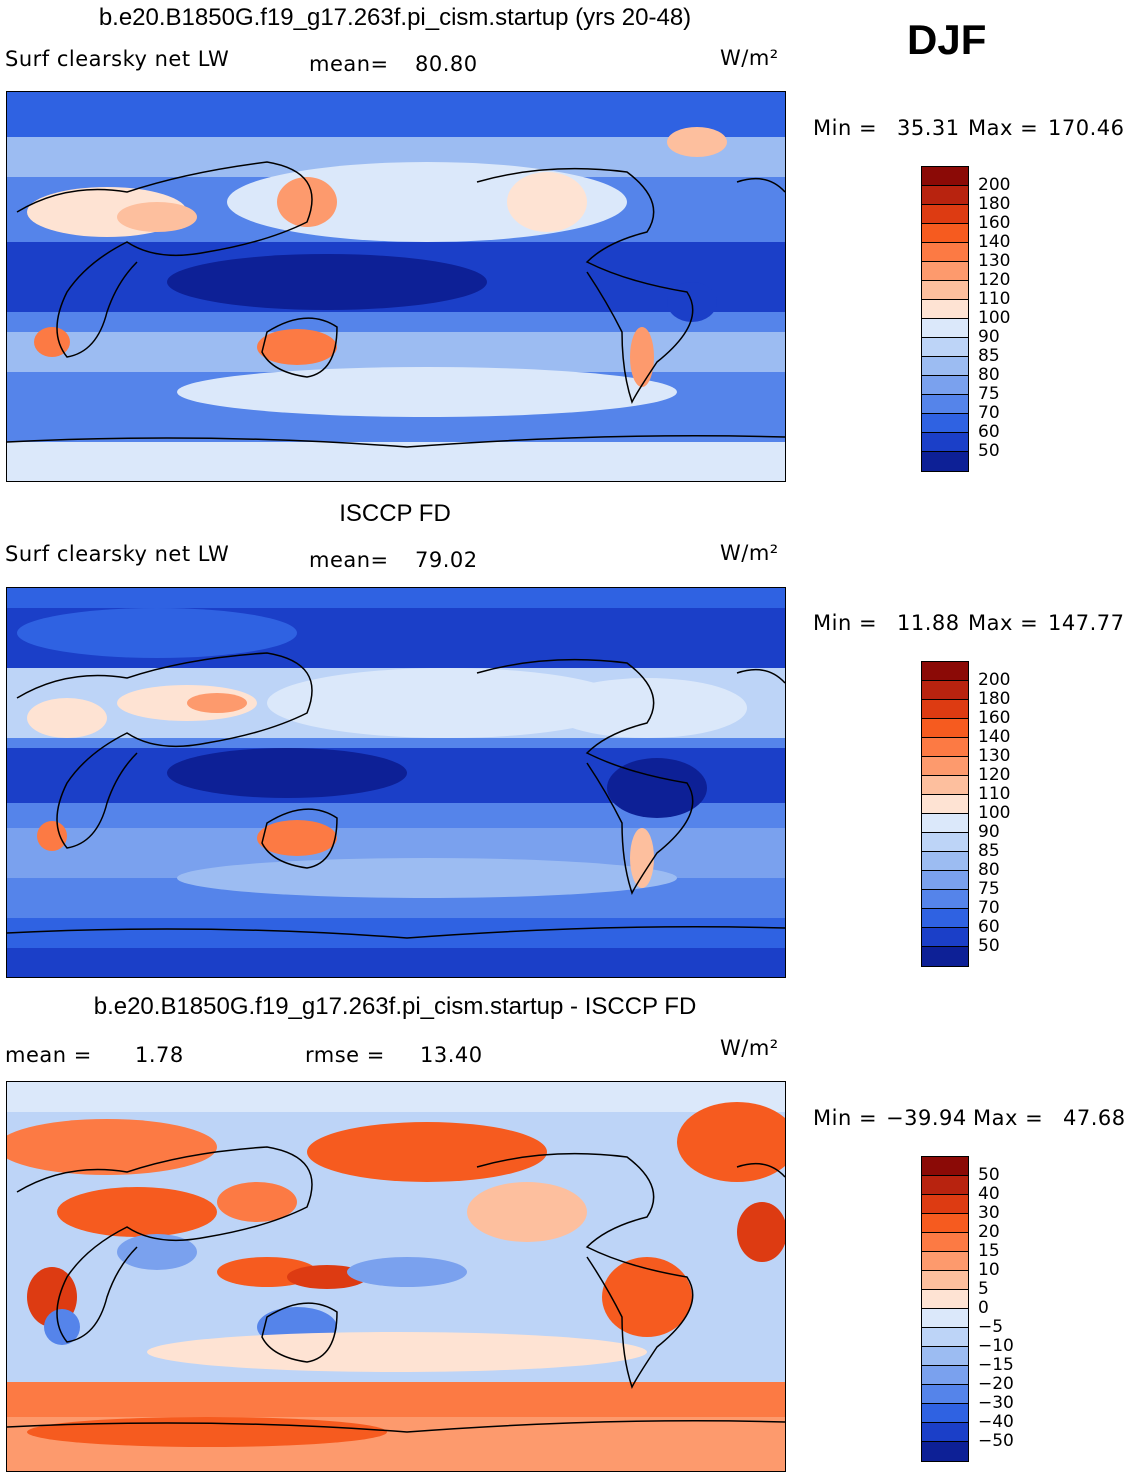 Image resolution: width=1127 pixels, height=1478 pixels. What do you see at coordinates (349, 64) in the screenshot?
I see `mean-label: mean=` at bounding box center [349, 64].